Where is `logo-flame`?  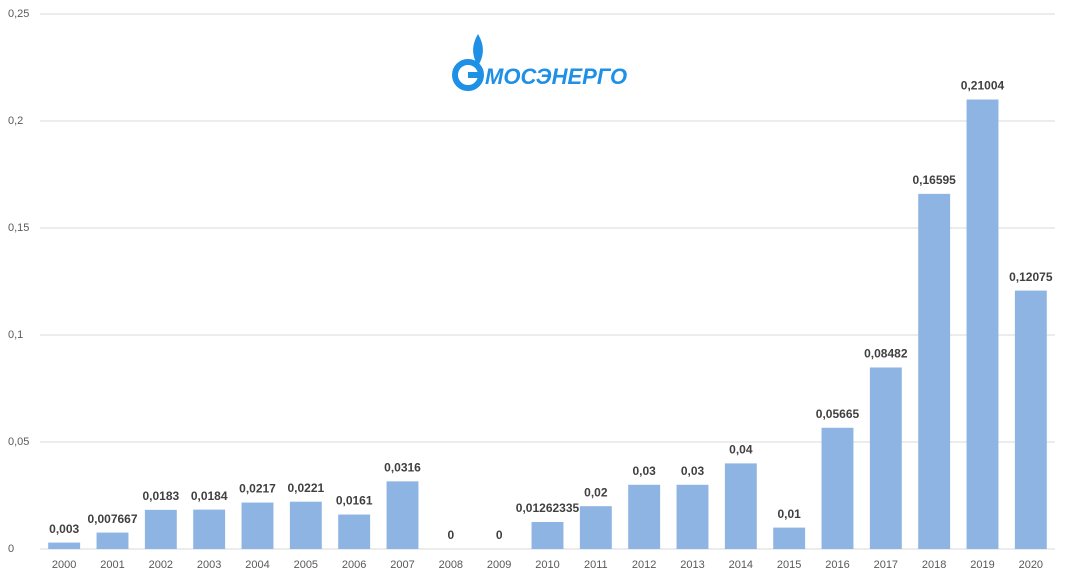
logo-flame is located at coordinates (478, 50).